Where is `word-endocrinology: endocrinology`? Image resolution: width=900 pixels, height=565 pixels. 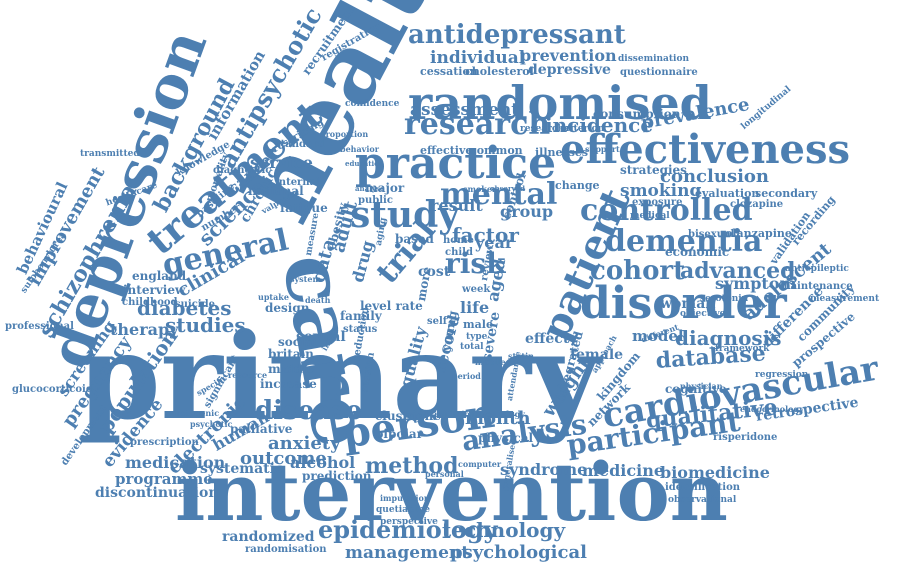
word-endocrinology: endocrinology is located at coordinates (772, 409).